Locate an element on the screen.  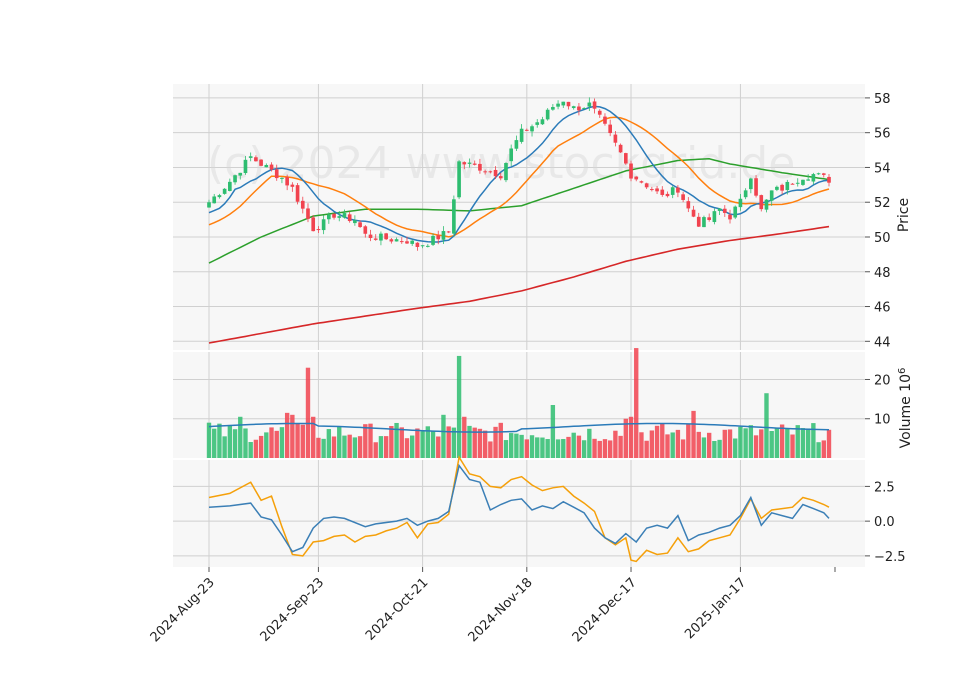
price-tick-label: 52 is located at coordinates (882, 203).